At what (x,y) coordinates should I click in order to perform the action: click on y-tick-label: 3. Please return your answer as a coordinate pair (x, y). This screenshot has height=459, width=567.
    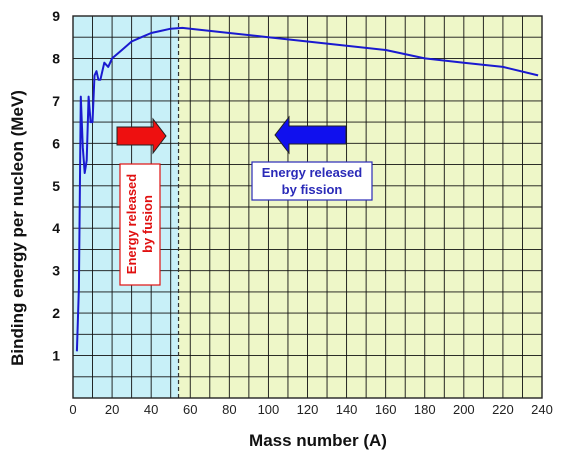
    Looking at the image, I should click on (56, 271).